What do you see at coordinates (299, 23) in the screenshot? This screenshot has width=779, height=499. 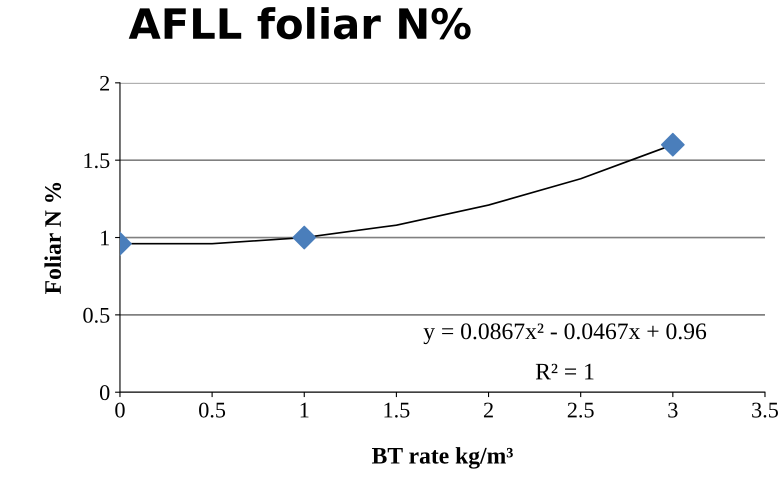 I see `chart-title: AFLL foliar N%` at bounding box center [299, 23].